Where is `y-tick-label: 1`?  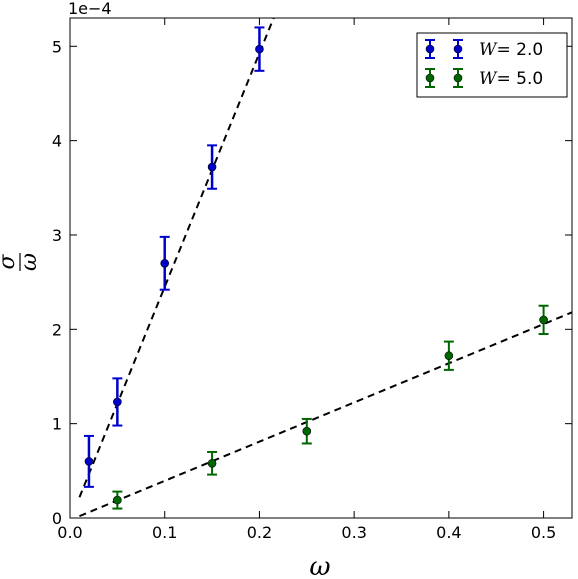
y-tick-label: 1 is located at coordinates (57, 424).